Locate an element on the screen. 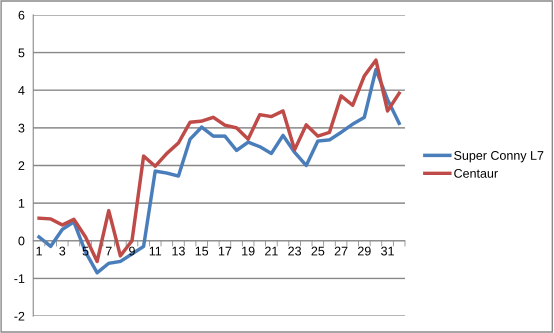  y-tick-label: 5 is located at coordinates (21, 53).